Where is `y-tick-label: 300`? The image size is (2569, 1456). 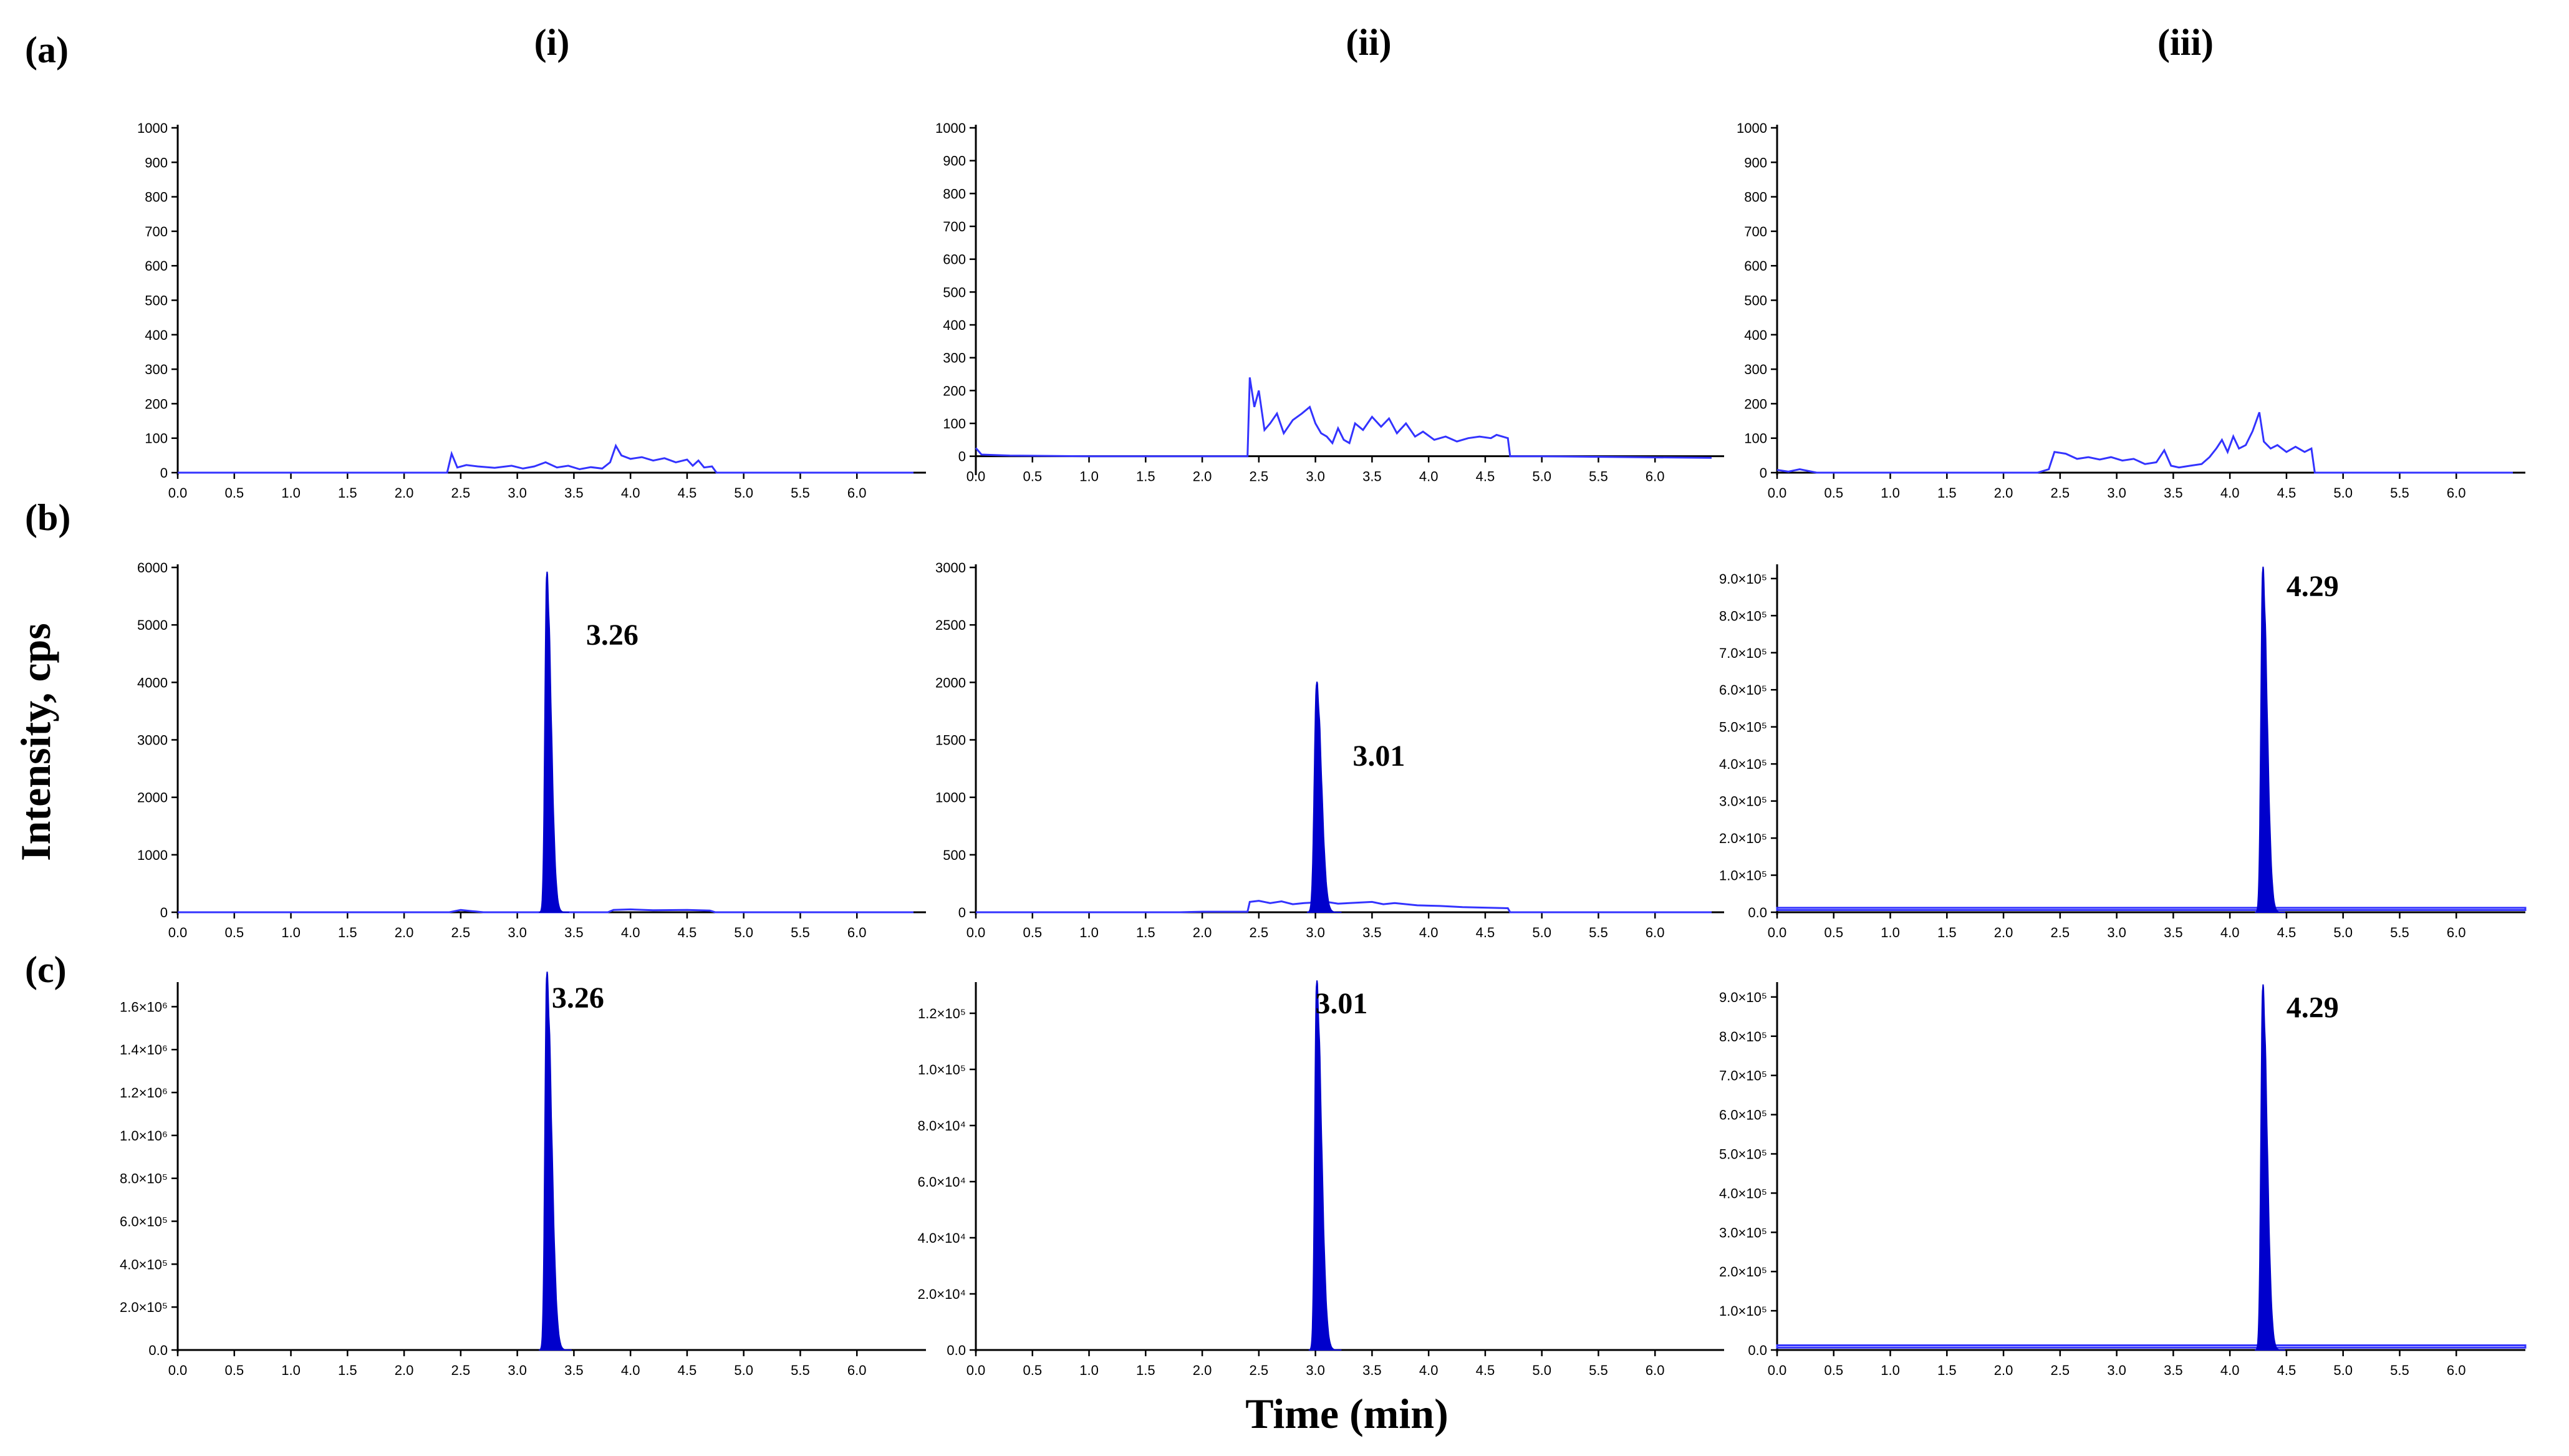
y-tick-label: 300 is located at coordinates (954, 358).